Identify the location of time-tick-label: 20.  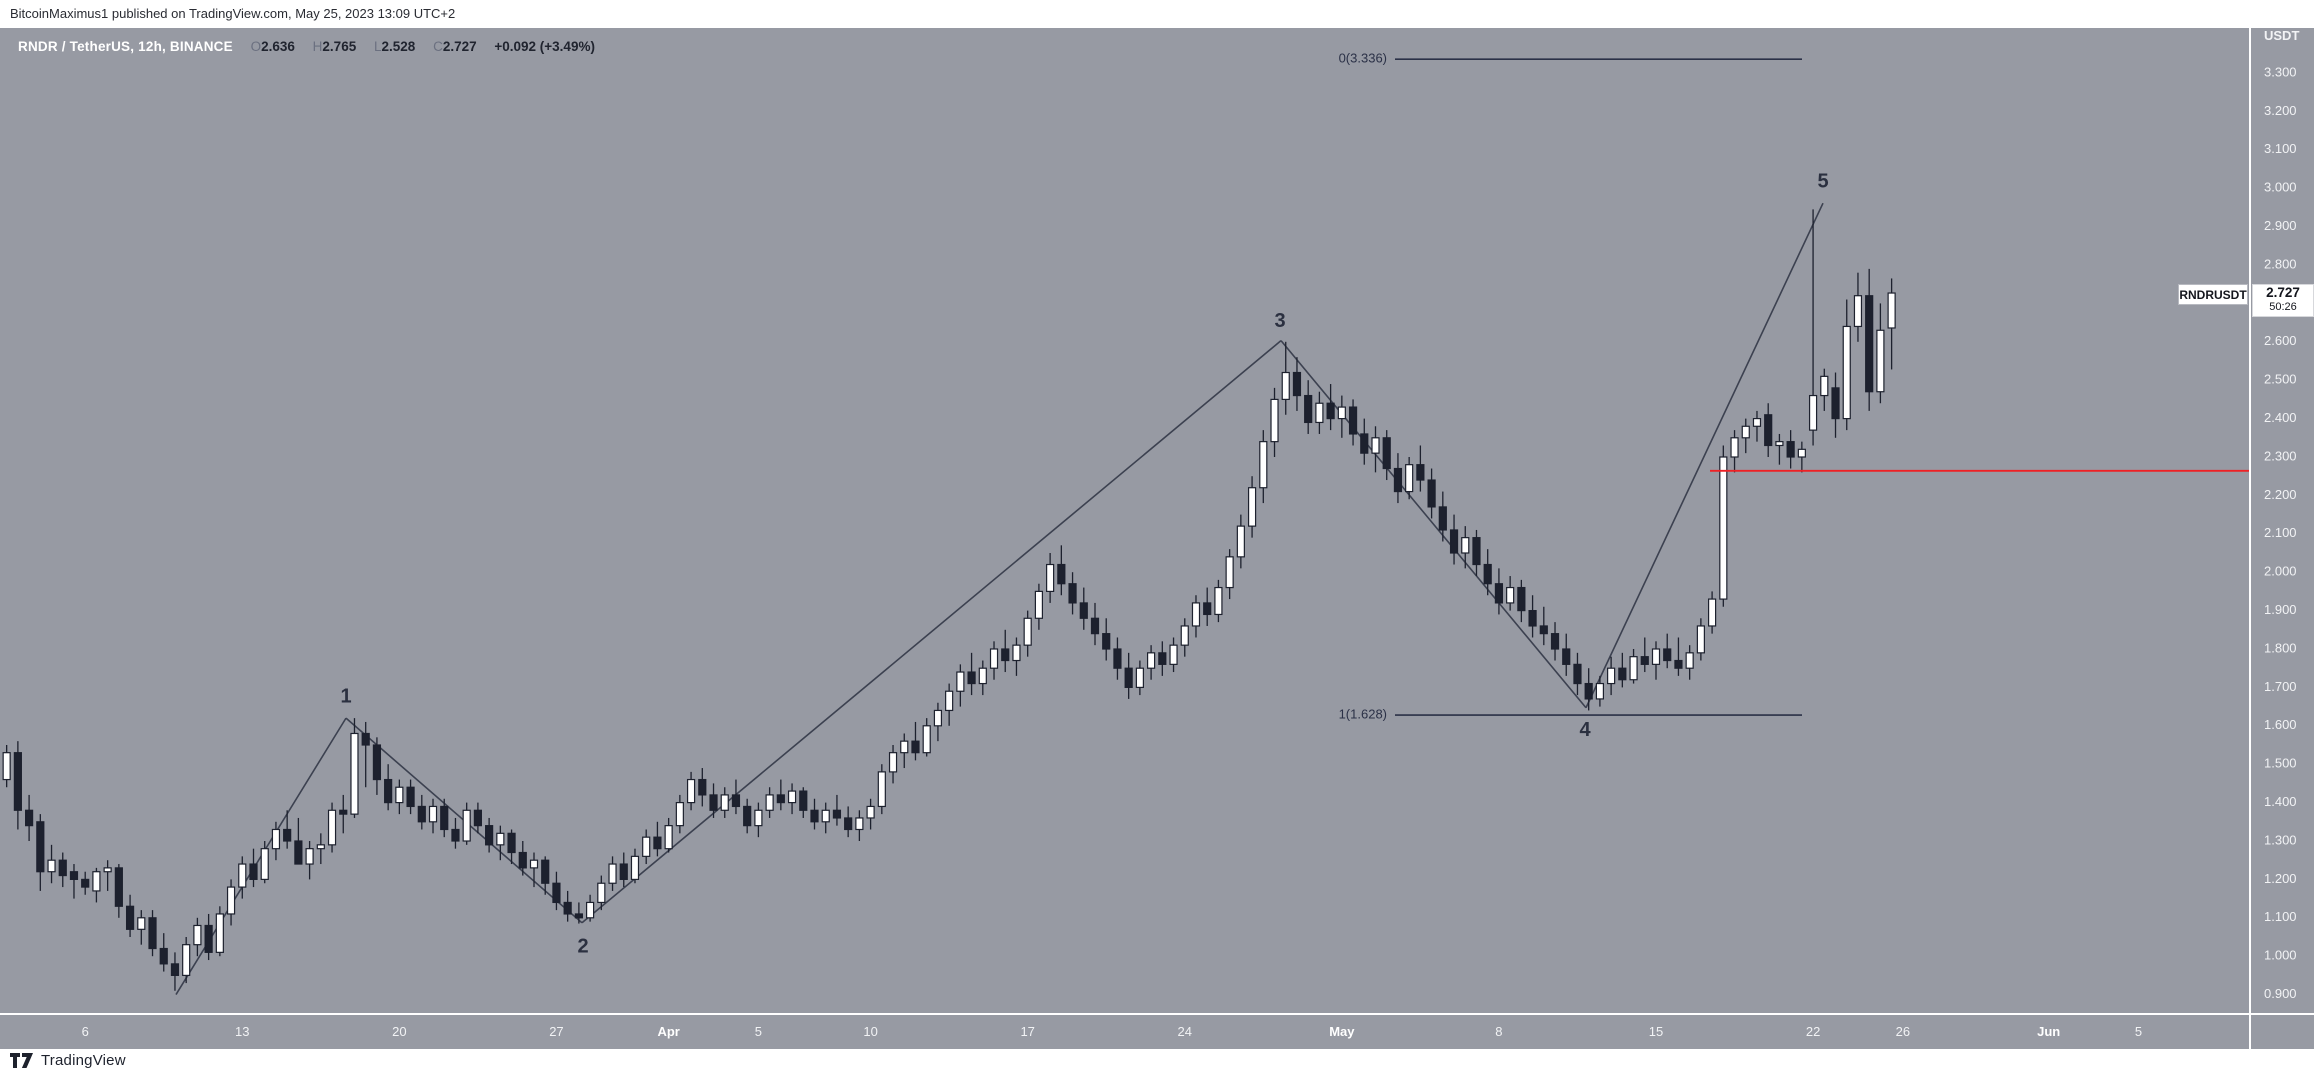
(399, 1031).